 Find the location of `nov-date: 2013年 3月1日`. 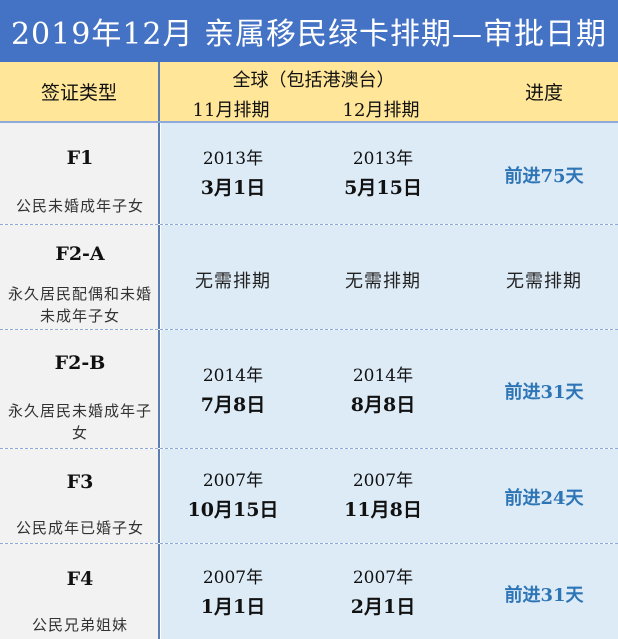

nov-date: 2013年 3月1日 is located at coordinates (233, 174).